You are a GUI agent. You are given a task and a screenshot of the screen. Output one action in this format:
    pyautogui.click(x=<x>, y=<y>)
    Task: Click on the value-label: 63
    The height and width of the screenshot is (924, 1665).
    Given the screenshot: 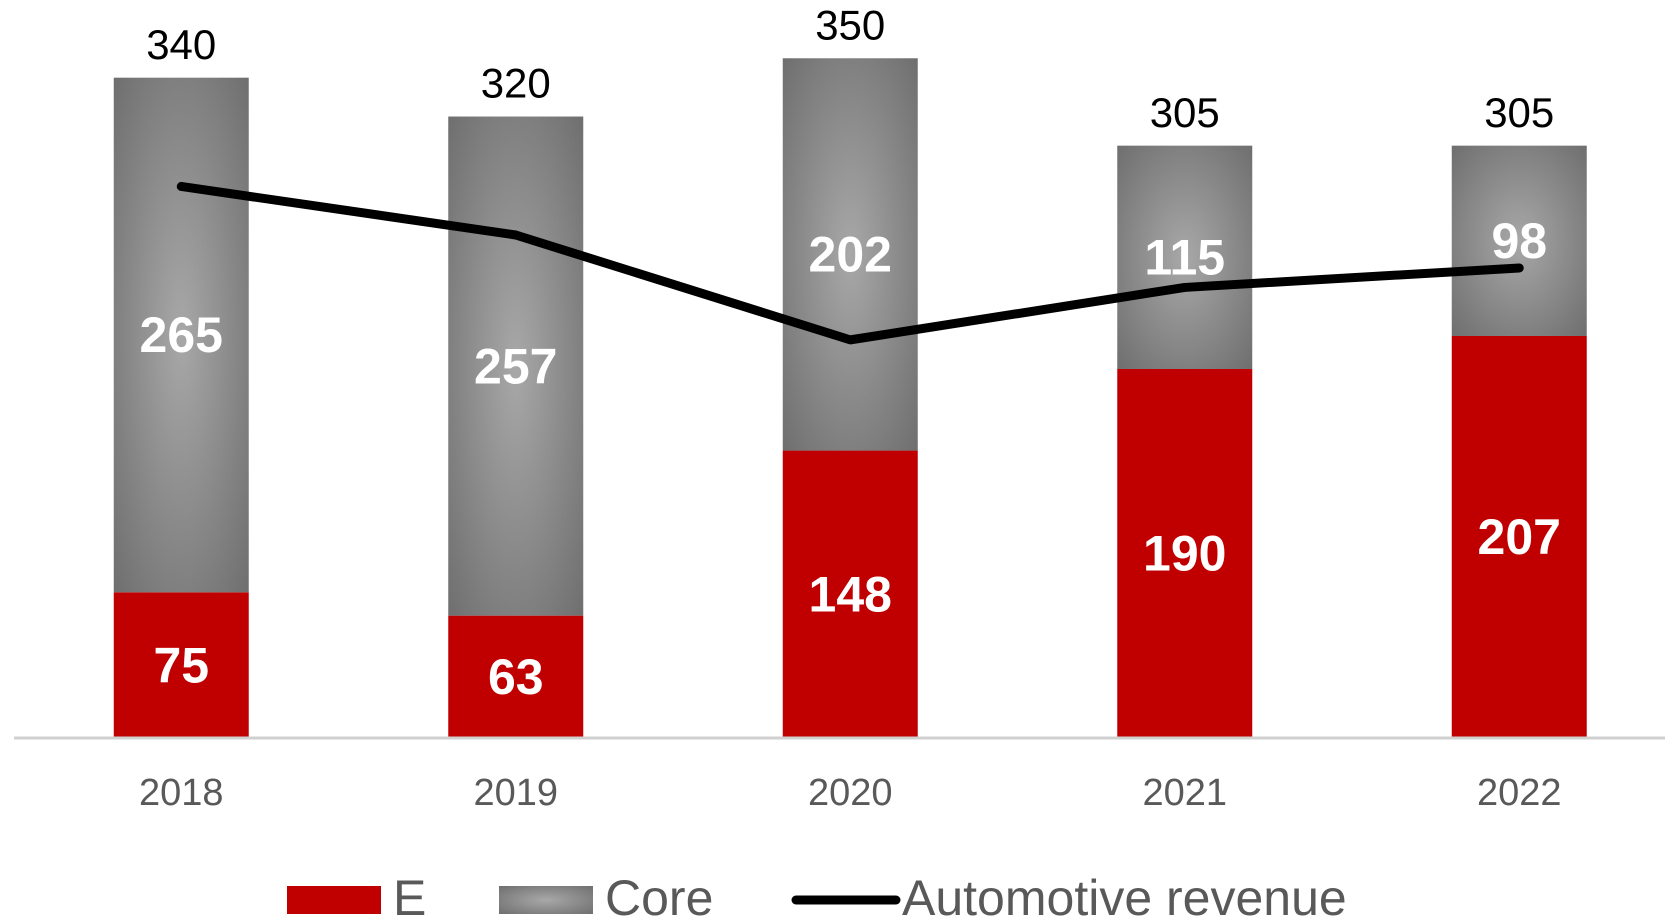 What is the action you would take?
    pyautogui.click(x=516, y=677)
    